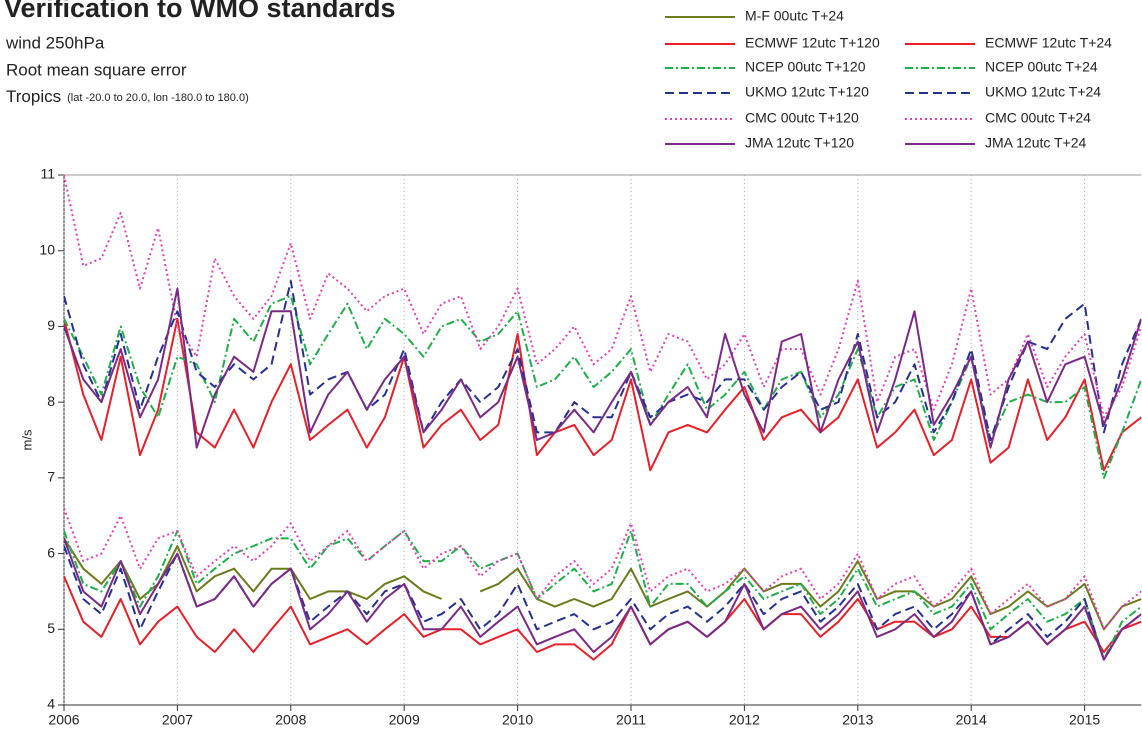  Describe the element at coordinates (1048, 43) in the screenshot. I see `legend-label: ECMWF 12utc T+24` at that location.